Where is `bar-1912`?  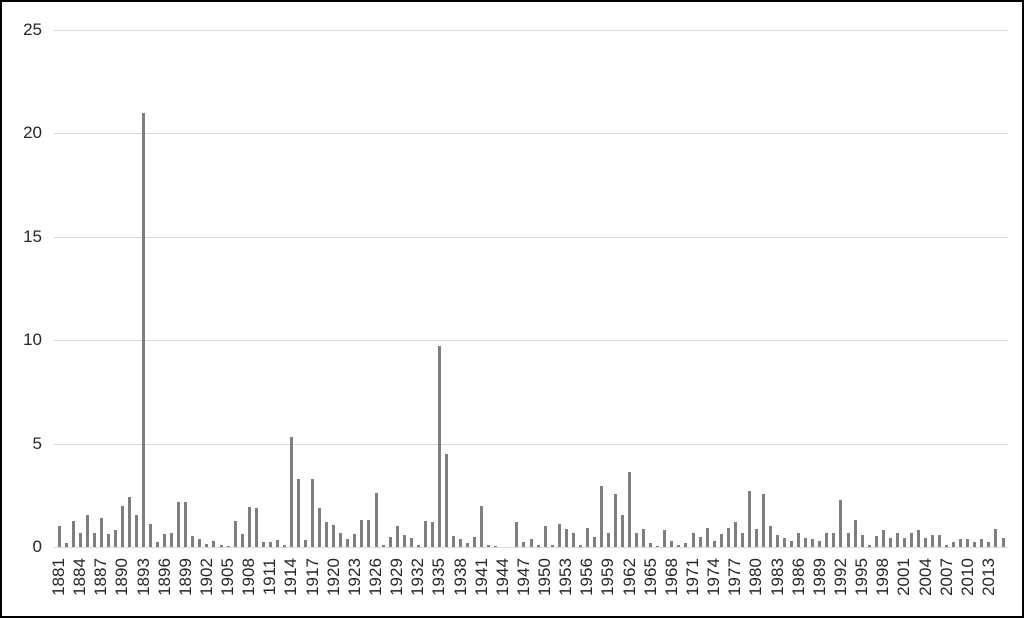 bar-1912 is located at coordinates (277, 543).